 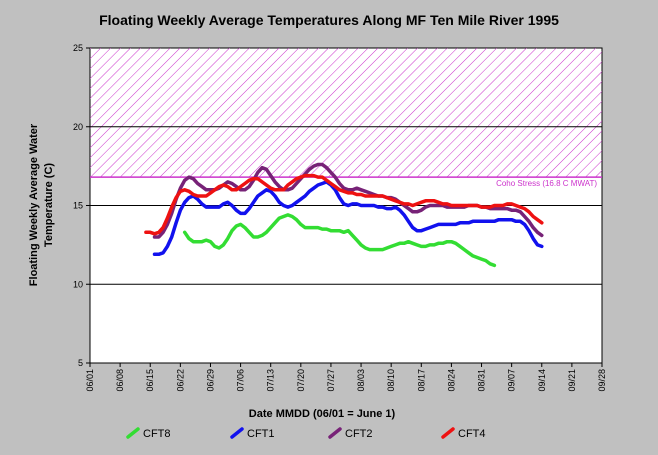 I want to click on x-tick-label: 08/17, so click(x=421, y=380).